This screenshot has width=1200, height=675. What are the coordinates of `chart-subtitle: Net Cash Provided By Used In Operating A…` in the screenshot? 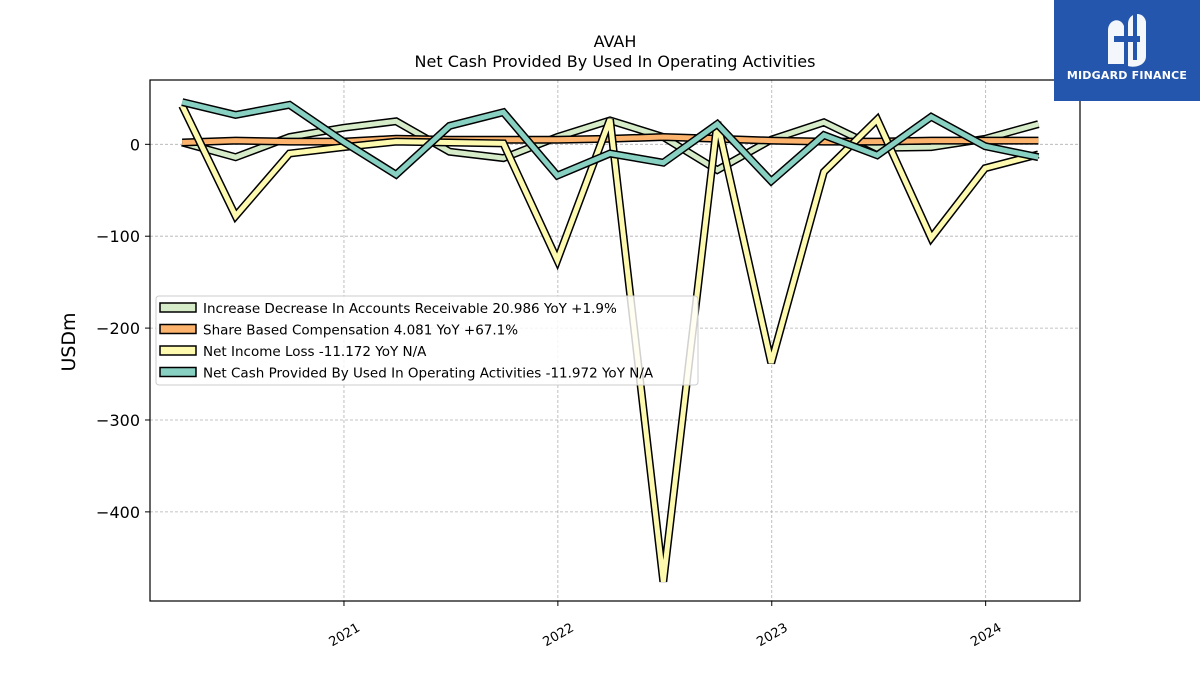 It's located at (615, 61).